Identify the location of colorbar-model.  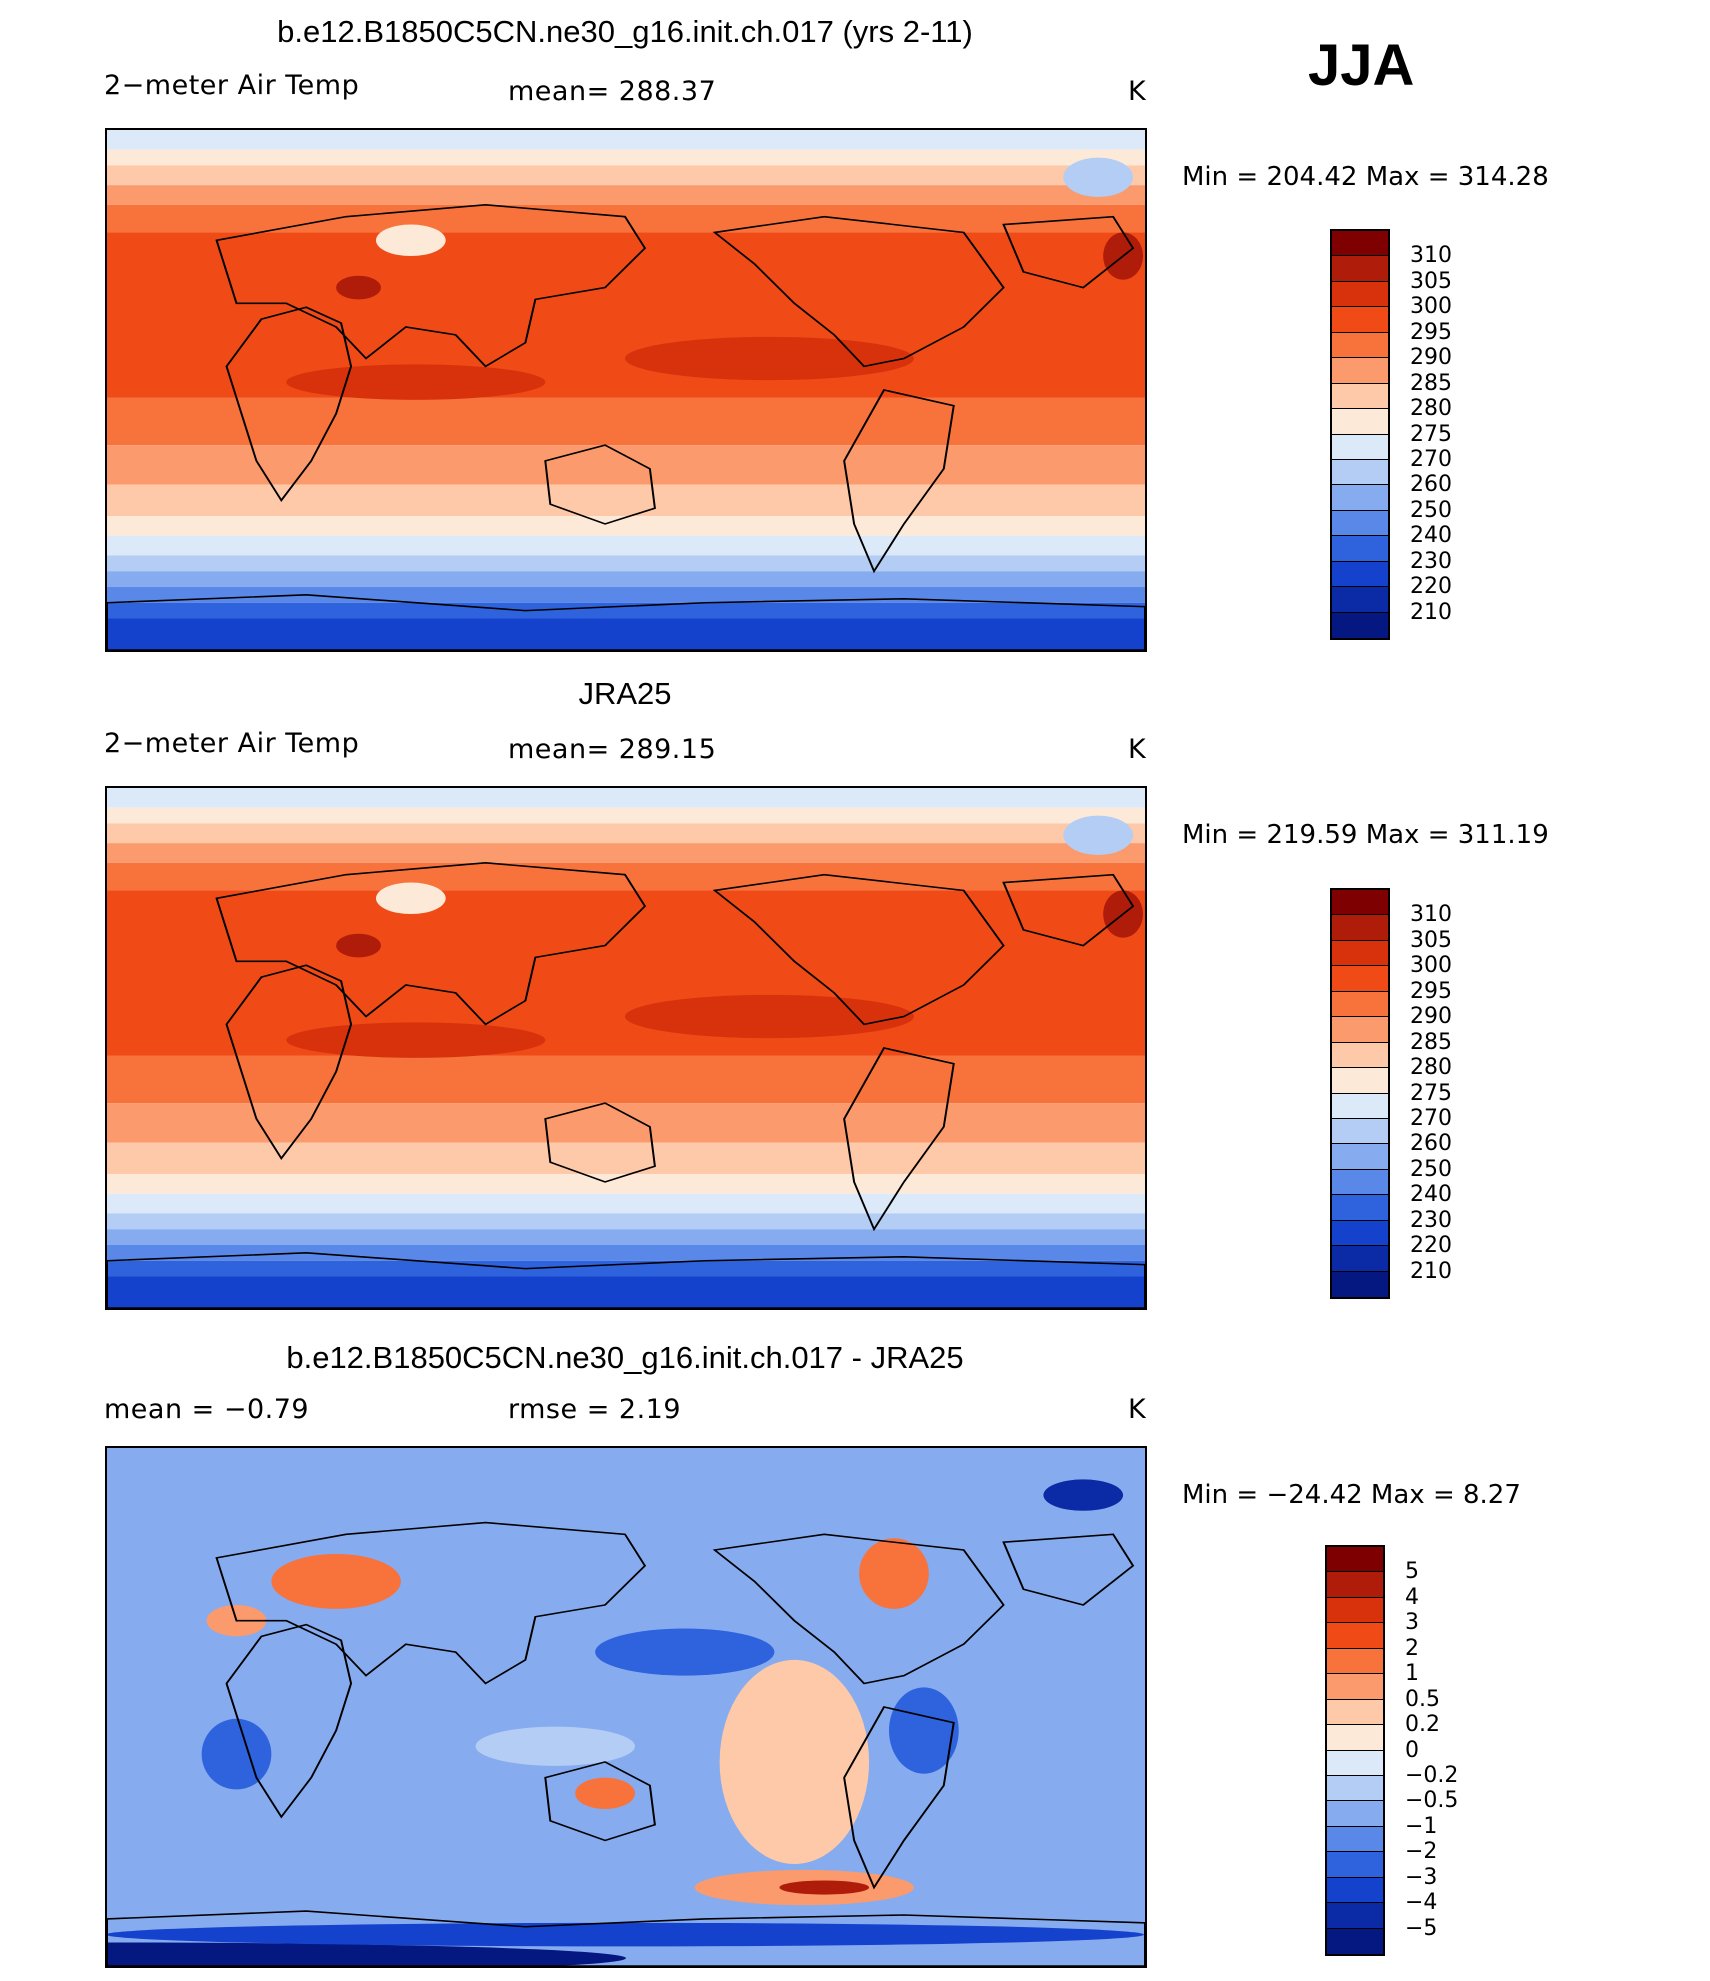
(1360, 434).